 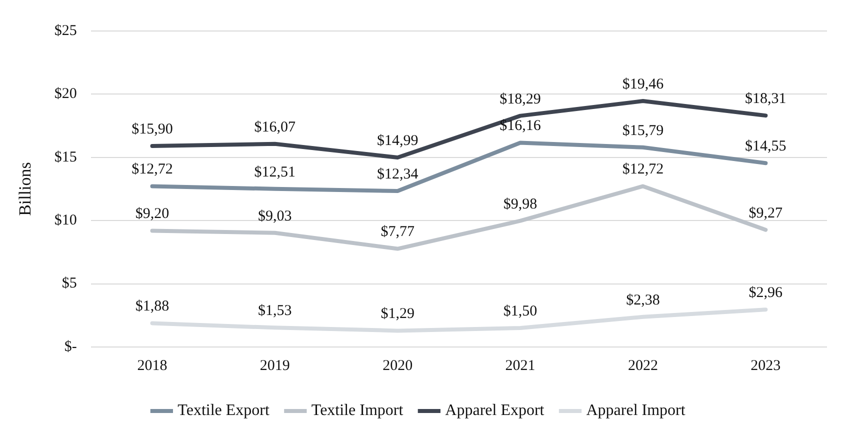 What do you see at coordinates (643, 300) in the screenshot?
I see `data-label: $2,38` at bounding box center [643, 300].